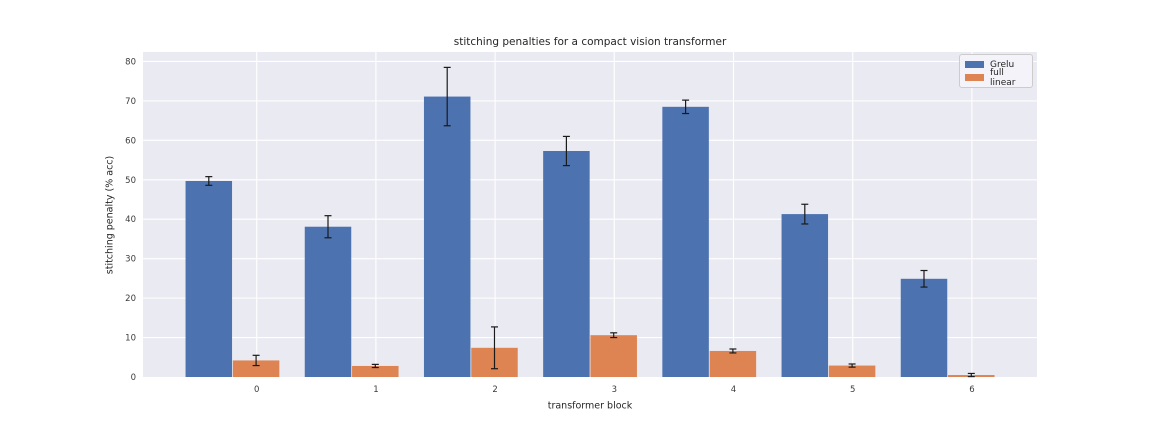 The width and height of the screenshot is (1152, 432). Describe the element at coordinates (256, 390) in the screenshot. I see `x-tick-label: 0` at that location.